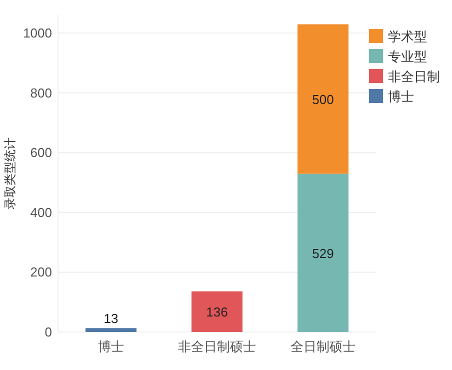 This screenshot has height=370, width=452. Describe the element at coordinates (41, 152) in the screenshot. I see `y-tick-label: 600` at that location.